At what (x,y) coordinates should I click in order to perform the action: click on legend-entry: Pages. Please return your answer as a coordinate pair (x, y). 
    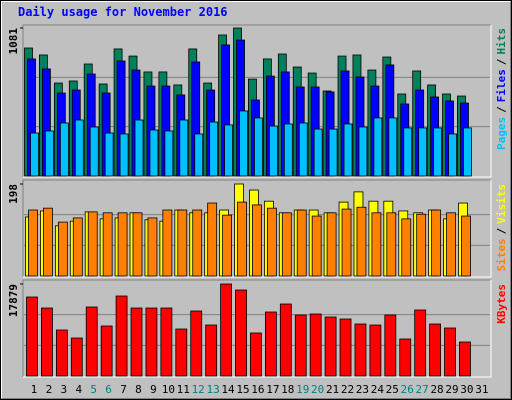
    Looking at the image, I should click on (501, 133).